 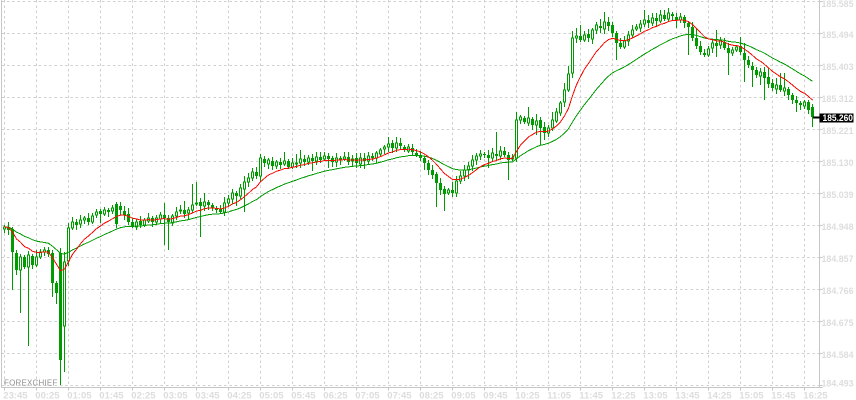 I want to click on svg-text: 11:45, so click(x=591, y=395).